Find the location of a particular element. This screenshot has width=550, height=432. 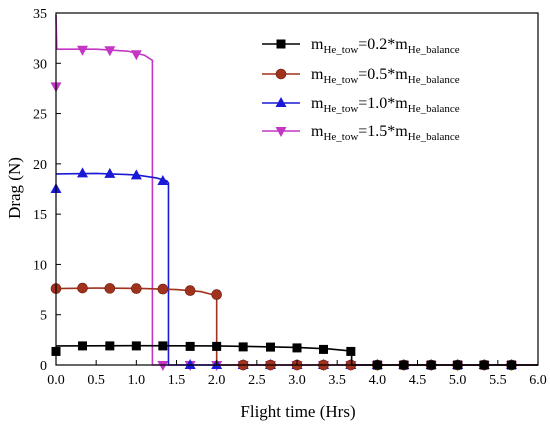

x-tick-label: 4.5 is located at coordinates (418, 380).